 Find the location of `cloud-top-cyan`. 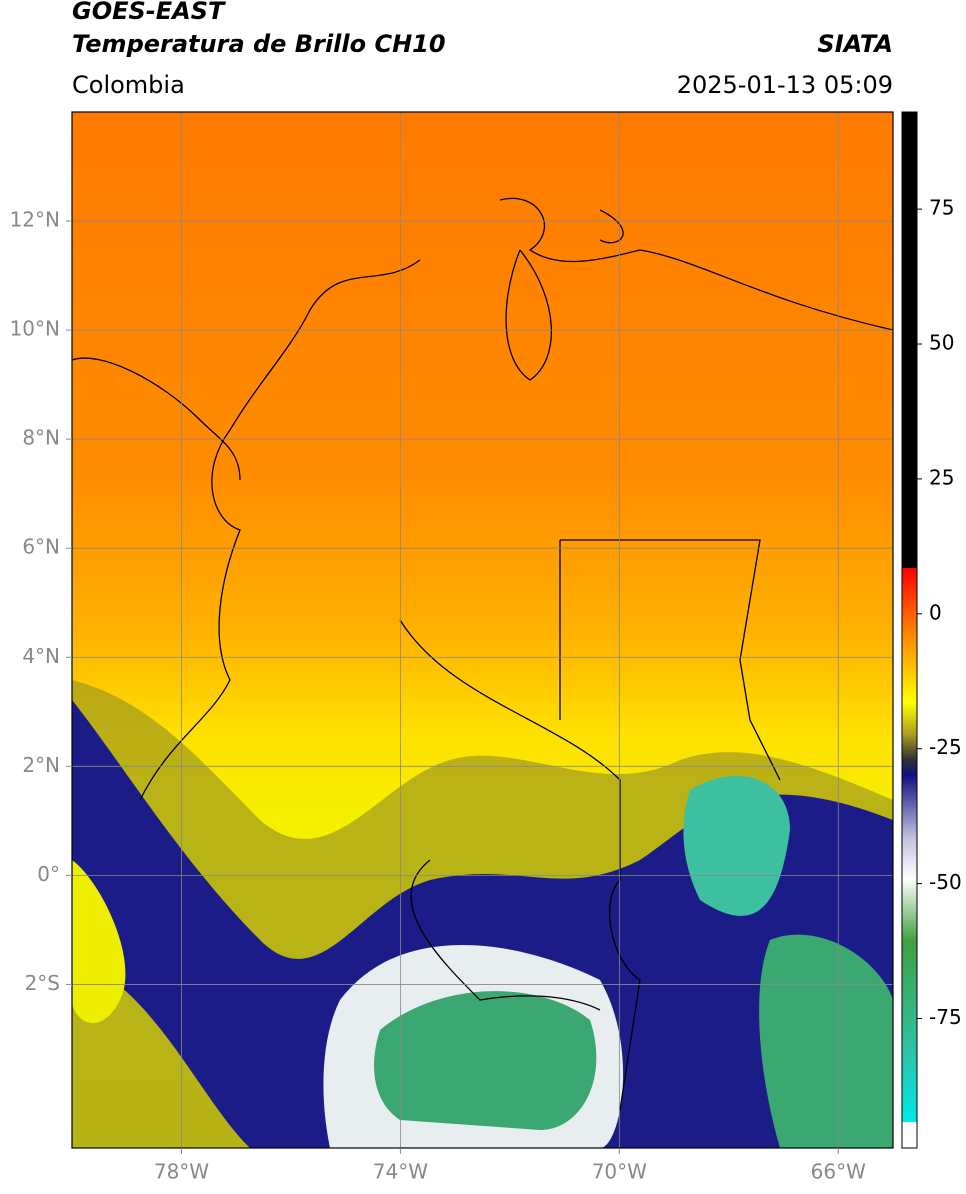

cloud-top-cyan is located at coordinates (736, 845).